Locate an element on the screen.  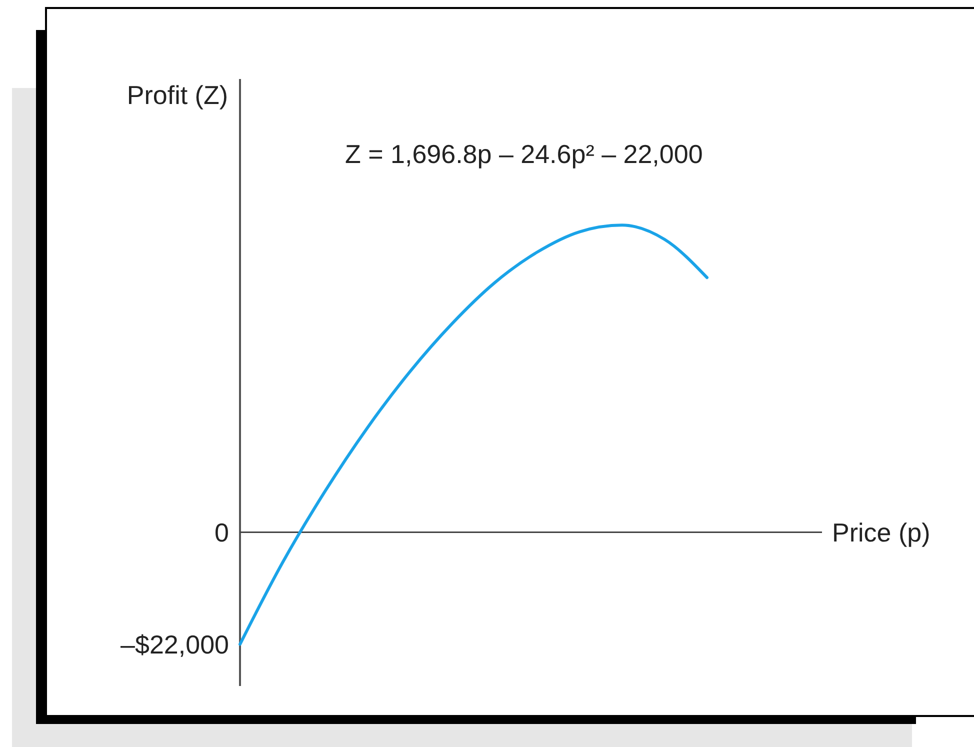
y-axis-title: Profit (Z) is located at coordinates (177, 95).